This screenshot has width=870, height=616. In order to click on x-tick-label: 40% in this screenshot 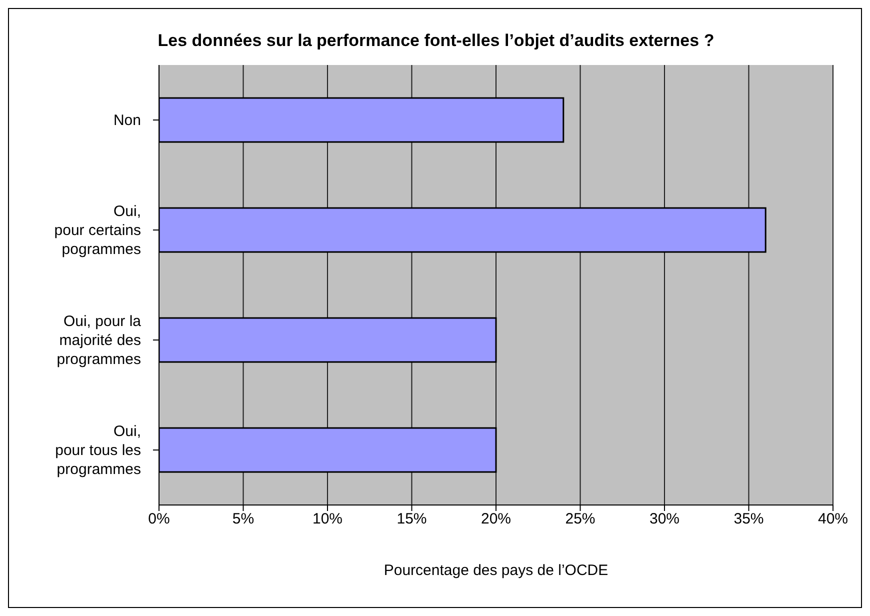, I will do `click(833, 519)`.